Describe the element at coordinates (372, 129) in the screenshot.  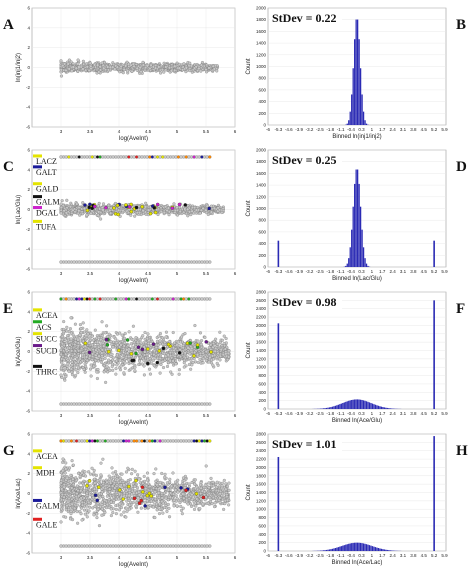
I see `x-tick-label: 1` at that location.